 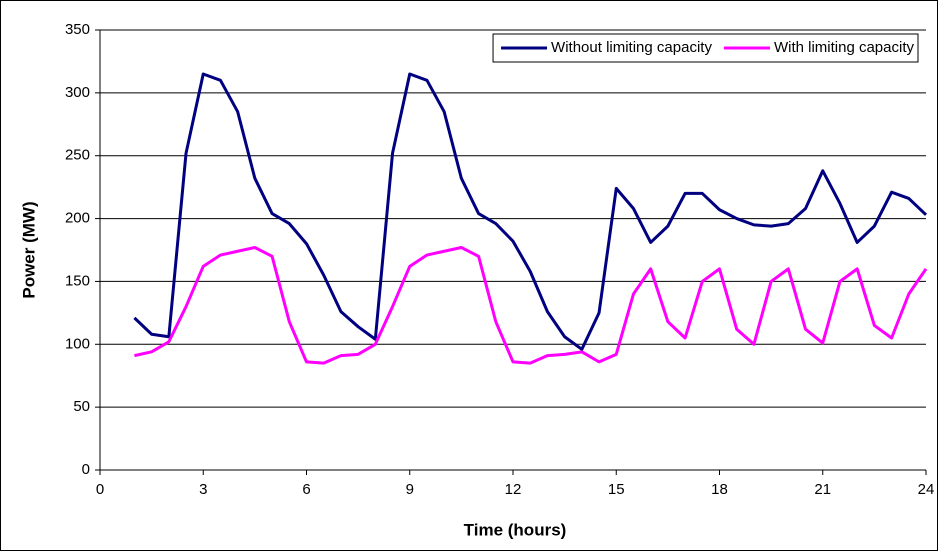 What do you see at coordinates (844, 47) in the screenshot?
I see `legend-label: With limiting capacity` at bounding box center [844, 47].